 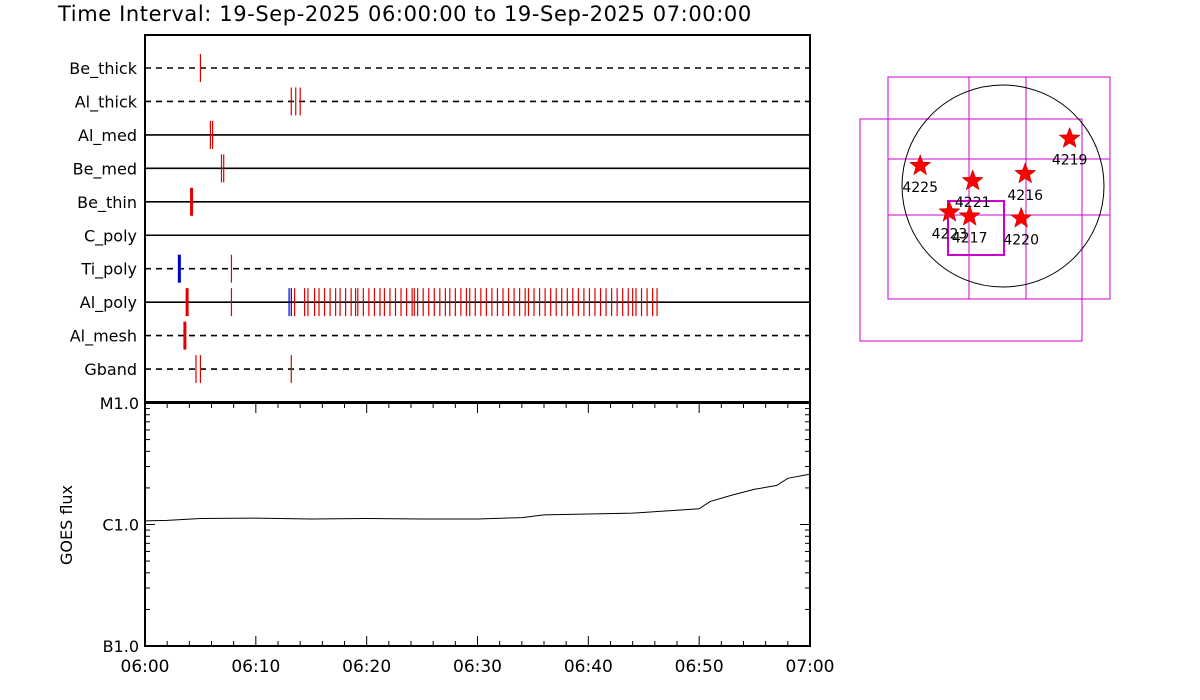 What do you see at coordinates (255, 667) in the screenshot?
I see `goes-x-tick-label: 06:10` at bounding box center [255, 667].